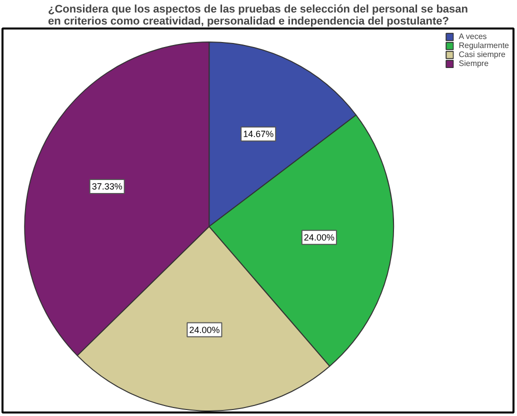 Image resolution: width=517 pixels, height=416 pixels. Describe the element at coordinates (258, 133) in the screenshot. I see `data-label: 14.67%` at that location.